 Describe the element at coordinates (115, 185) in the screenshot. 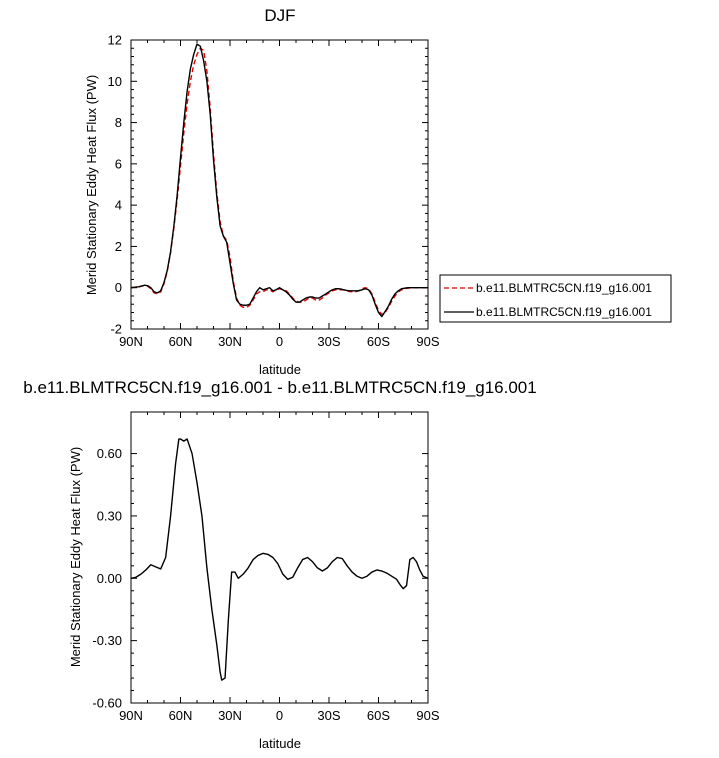

I see `top-y-tick-labels: -2 0 2 4 6 8 10 12` at that location.